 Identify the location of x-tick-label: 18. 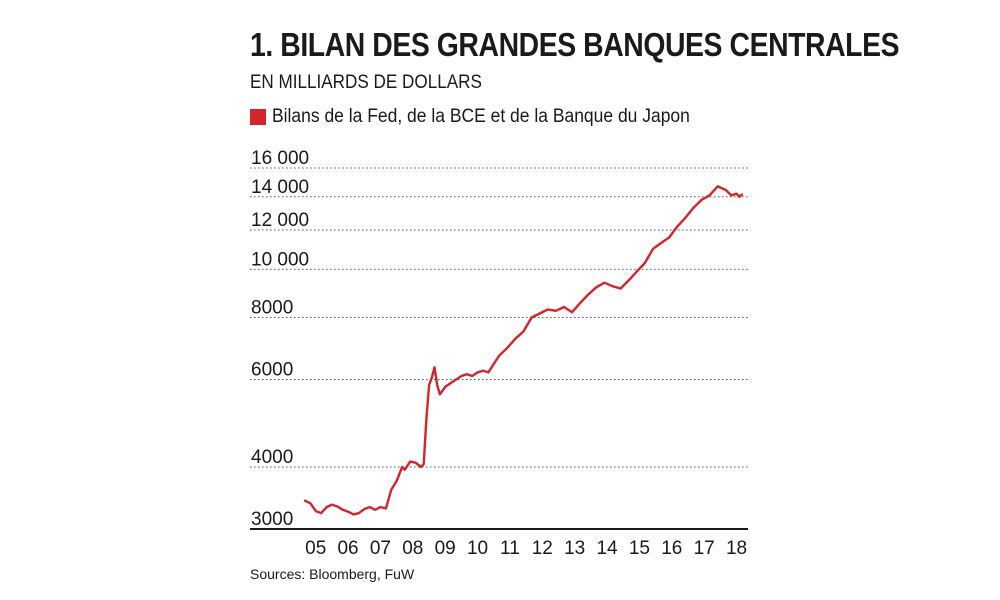
(736, 548).